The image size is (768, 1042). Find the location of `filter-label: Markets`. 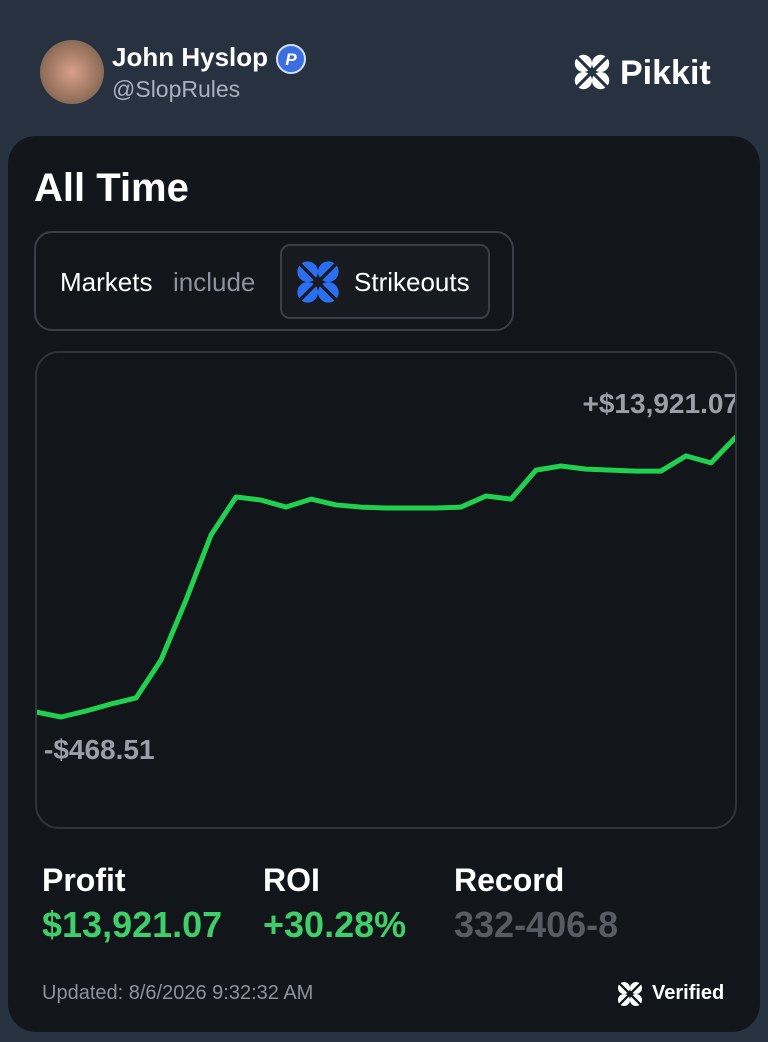

filter-label: Markets is located at coordinates (106, 282).